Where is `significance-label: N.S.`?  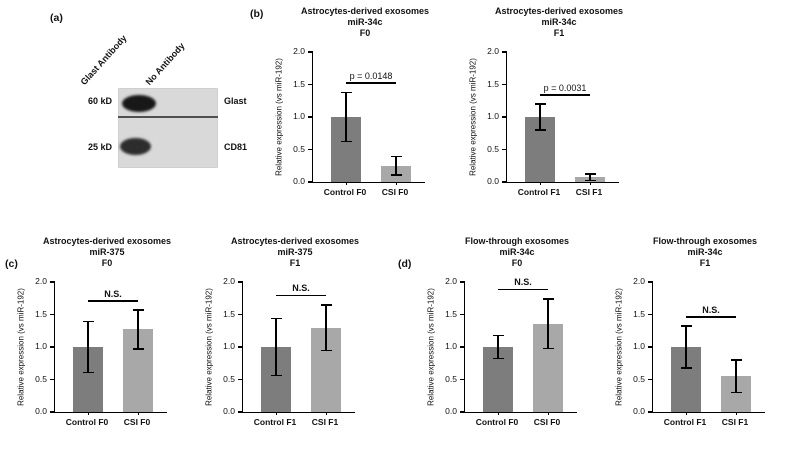 significance-label: N.S. is located at coordinates (113, 293).